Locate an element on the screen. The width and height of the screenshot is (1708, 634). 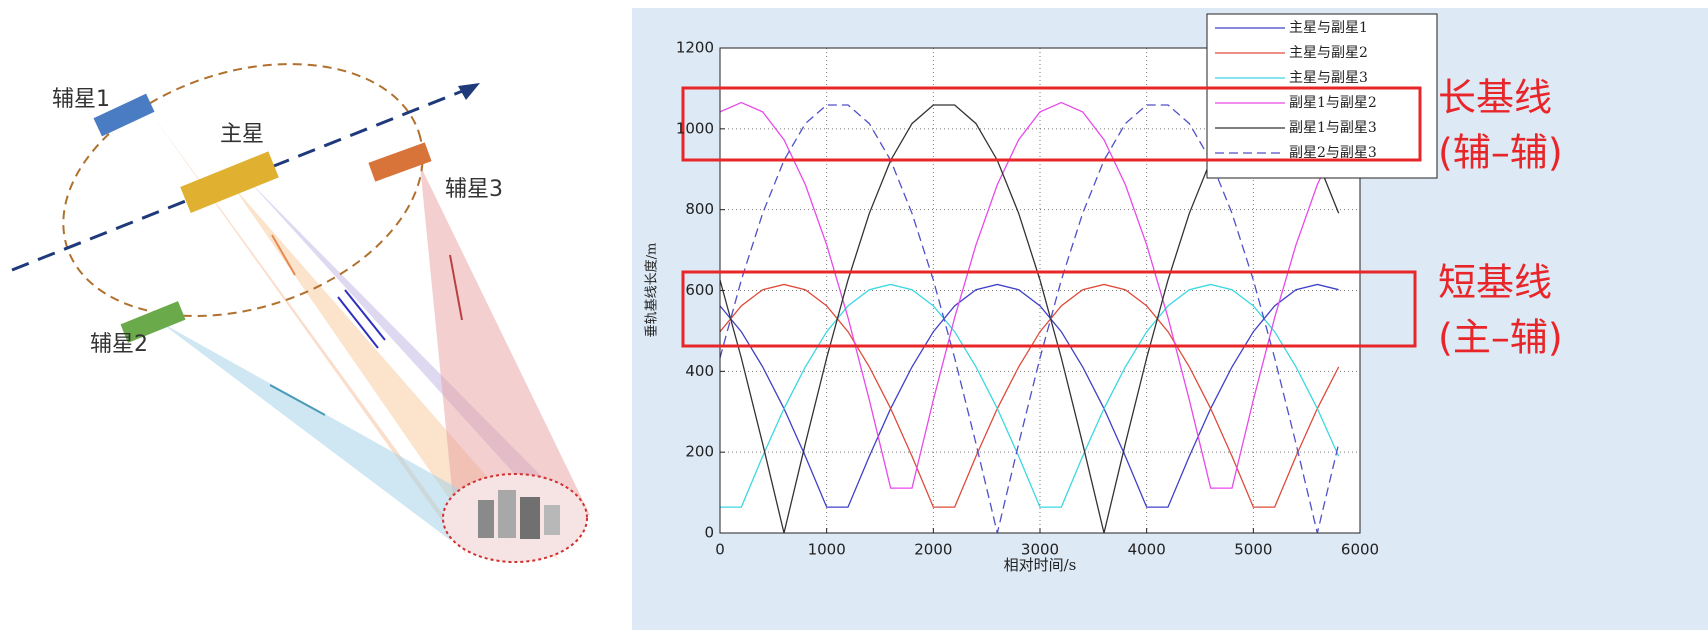
y-tick-label: 0 is located at coordinates (709, 533).